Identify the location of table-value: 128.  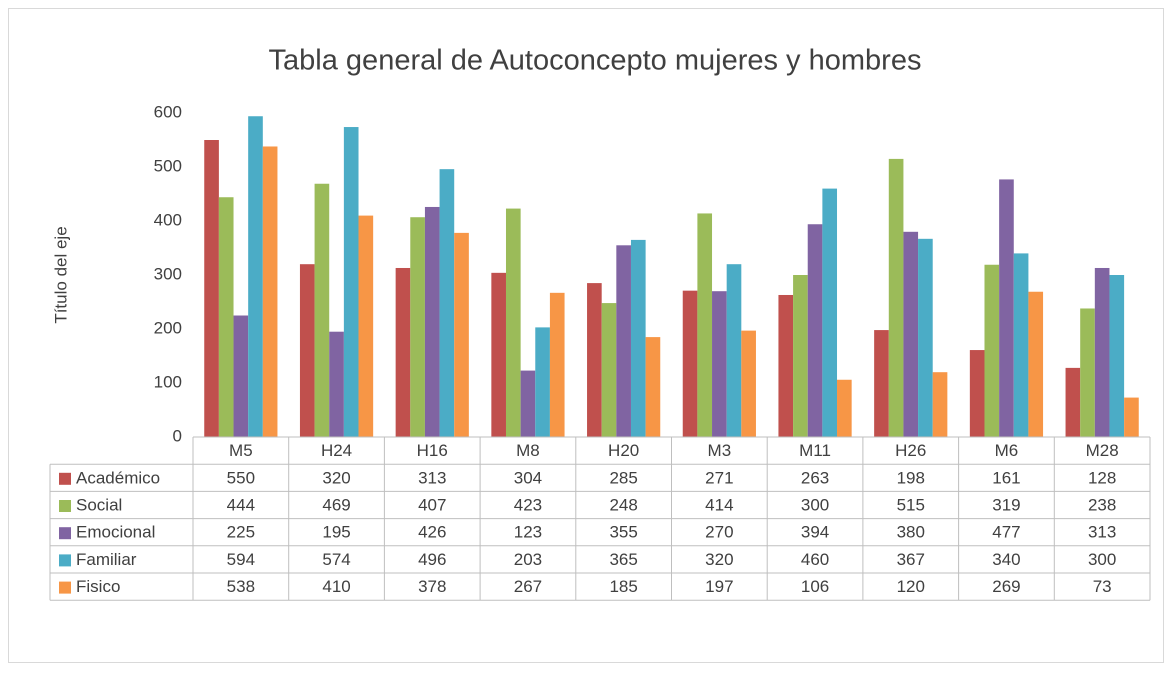
(1102, 477).